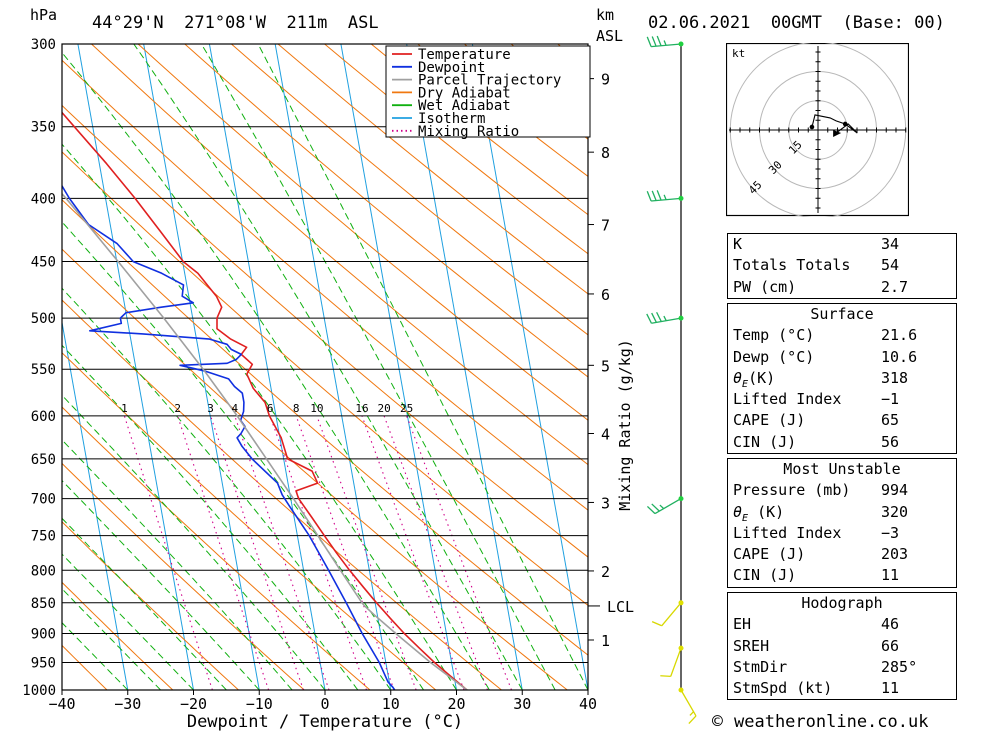  Describe the element at coordinates (899, 666) in the screenshot. I see `stmdir-value: 285°` at that location.